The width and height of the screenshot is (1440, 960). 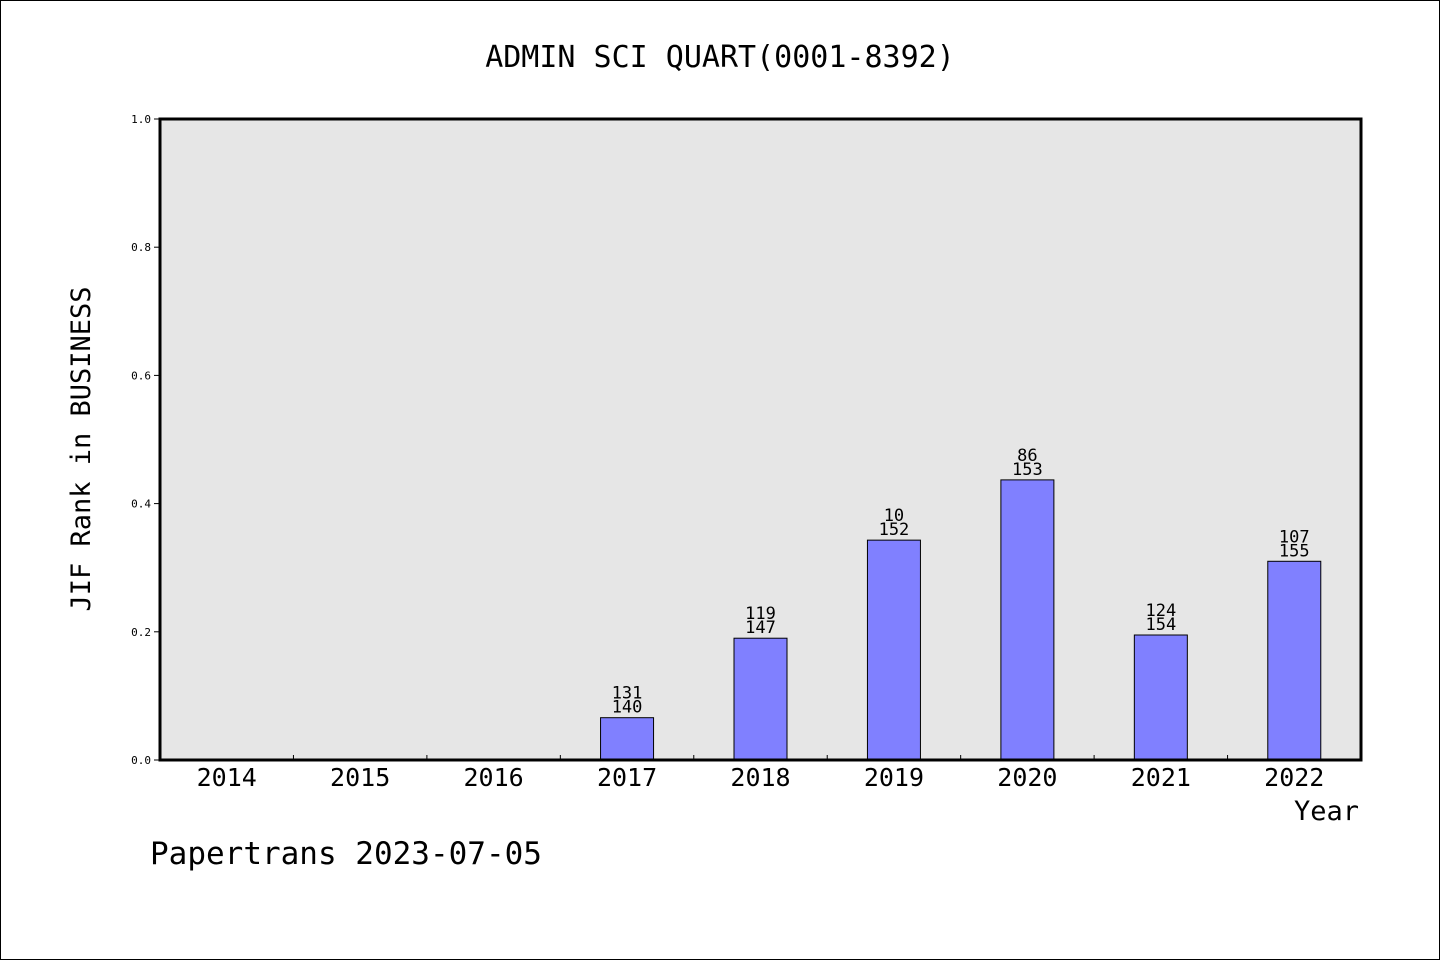 What do you see at coordinates (141, 760) in the screenshot?
I see `y-tick-label: 0.0` at bounding box center [141, 760].